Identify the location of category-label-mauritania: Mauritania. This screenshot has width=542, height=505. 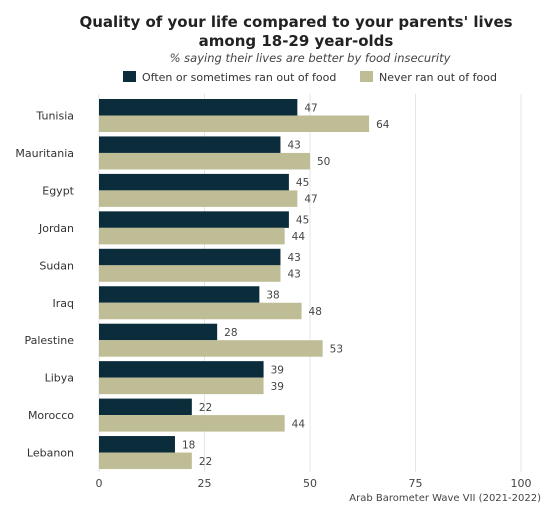
(44, 153).